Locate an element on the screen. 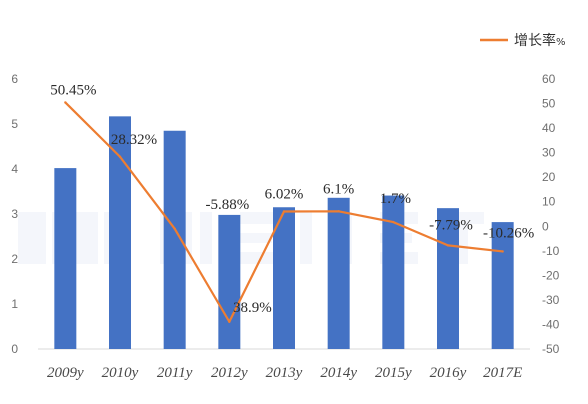 This screenshot has height=404, width=588. line-data-label: 6.02% is located at coordinates (284, 194).